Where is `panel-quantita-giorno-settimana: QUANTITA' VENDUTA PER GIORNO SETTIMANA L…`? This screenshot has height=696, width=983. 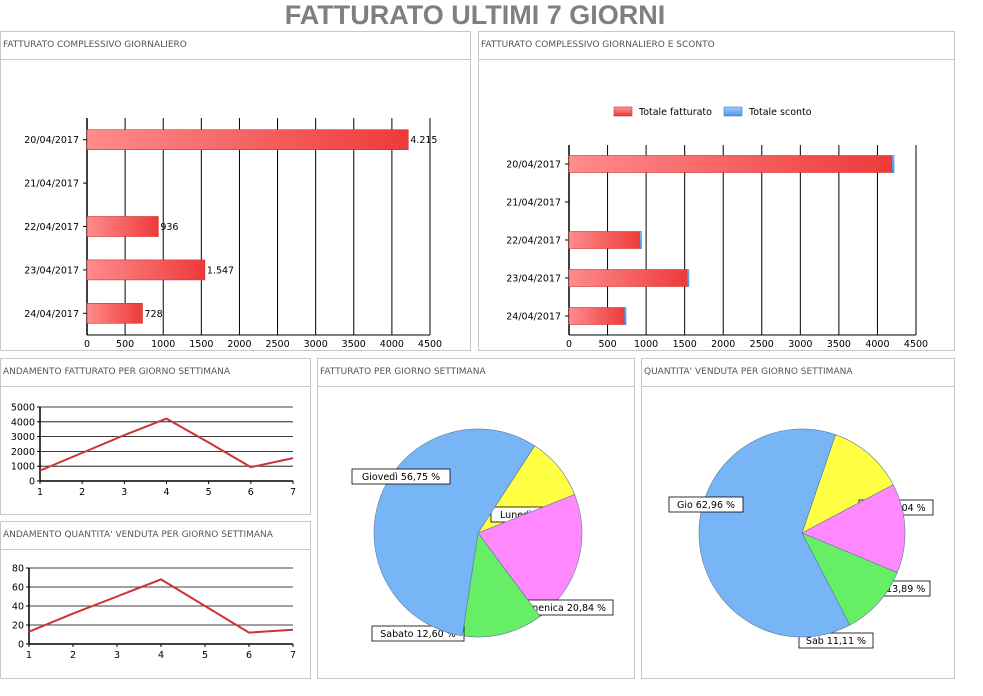 panel-quantita-giorno-settimana: QUANTITA' VENDUTA PER GIORNO SETTIMANA L… is located at coordinates (798, 518).